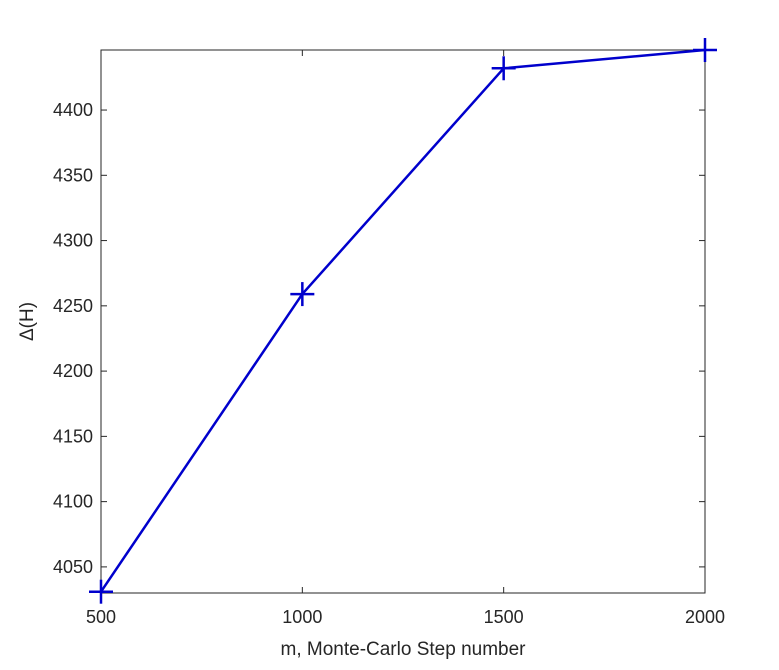 The width and height of the screenshot is (779, 670). What do you see at coordinates (27, 321) in the screenshot?
I see `y-axis-title: Δ(H)` at bounding box center [27, 321].